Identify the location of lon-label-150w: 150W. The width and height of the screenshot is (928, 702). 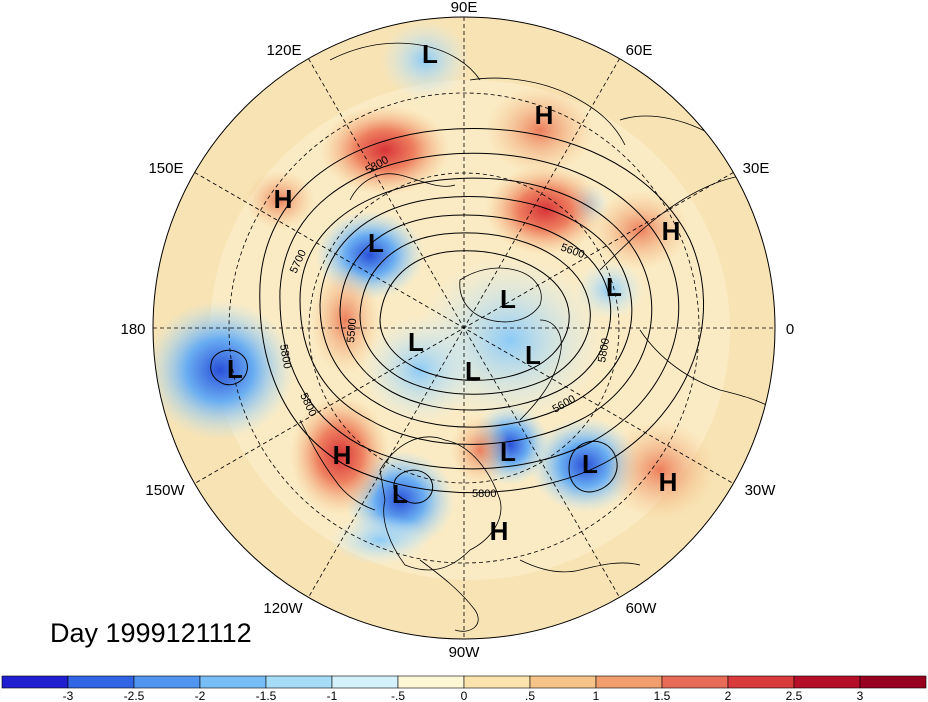
(165, 490).